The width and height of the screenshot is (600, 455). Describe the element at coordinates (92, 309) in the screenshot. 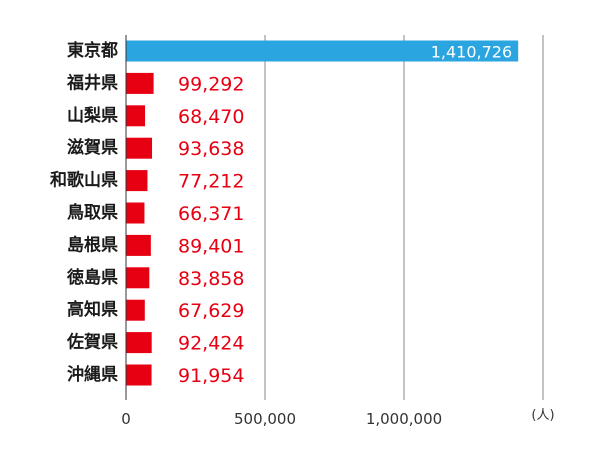

I see `category-label-9: 高知県` at that location.